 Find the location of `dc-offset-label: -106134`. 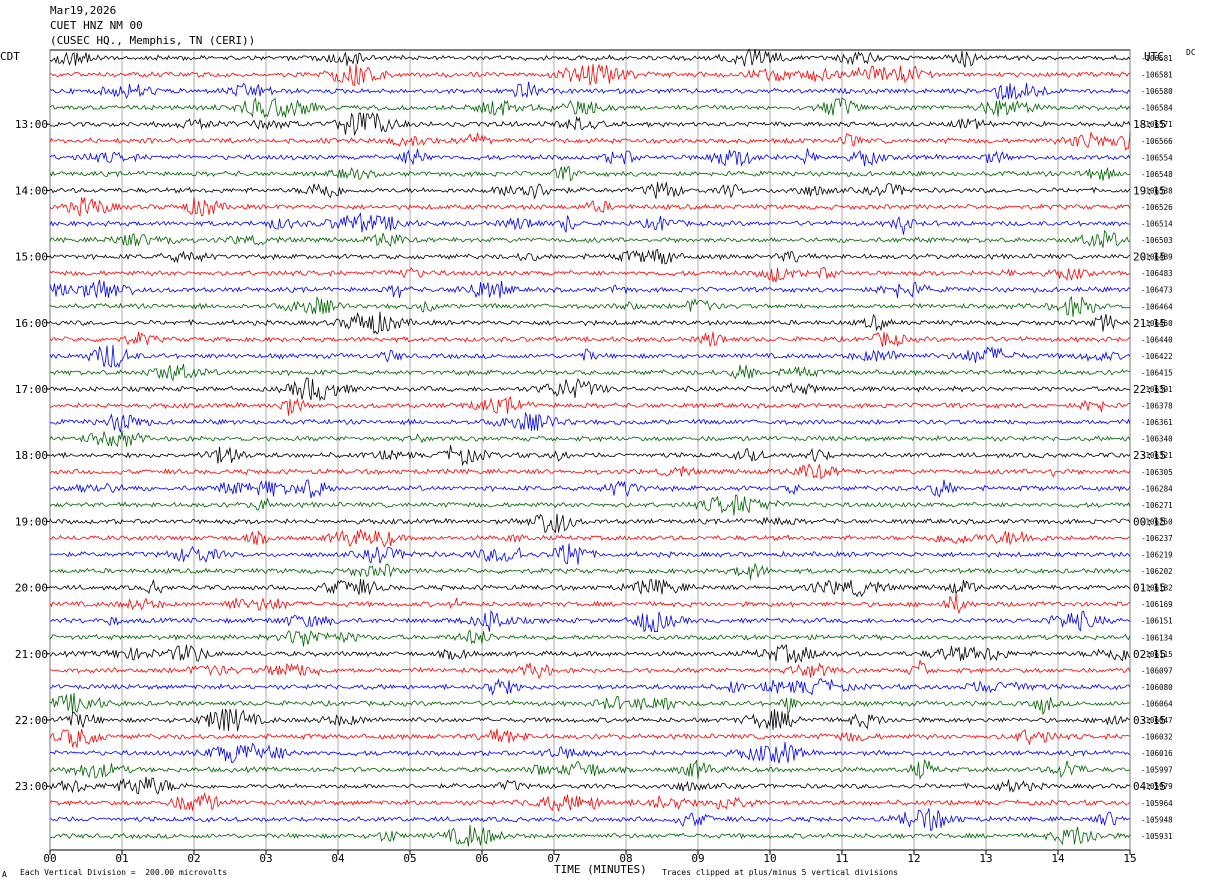

dc-offset-label: -106134 is located at coordinates (1157, 637).